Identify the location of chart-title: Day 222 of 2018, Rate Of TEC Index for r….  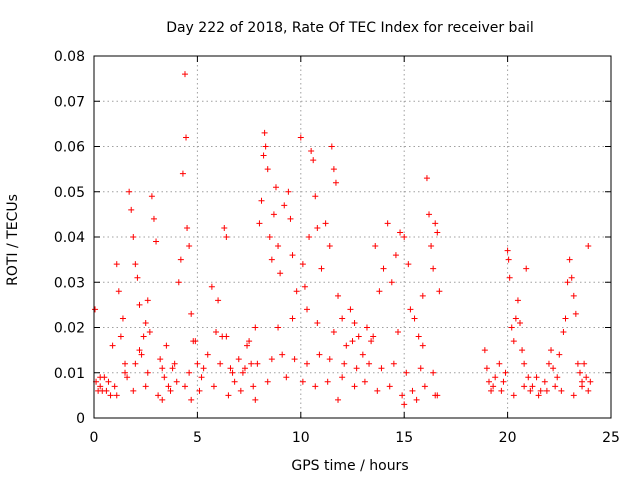
(350, 28).